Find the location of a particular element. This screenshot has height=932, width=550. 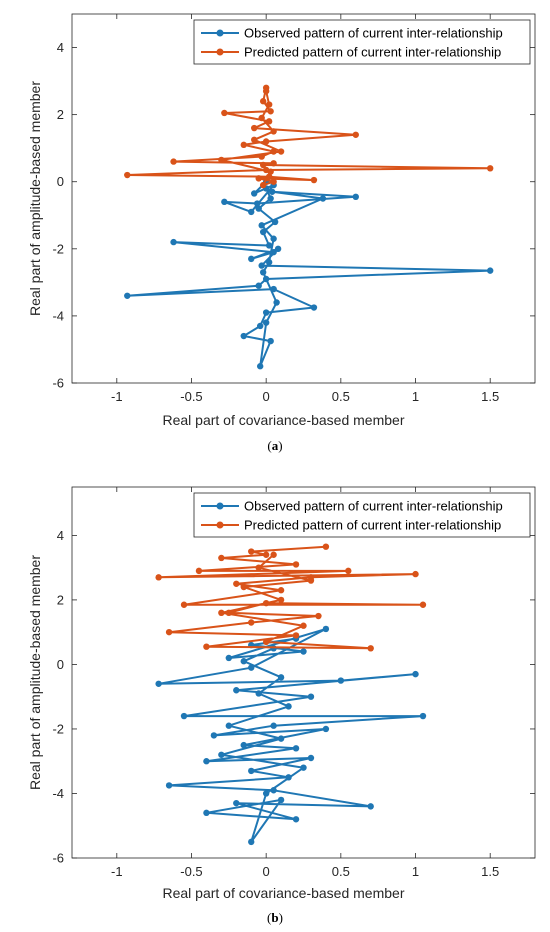

caption-part: b is located at coordinates (274, 917).